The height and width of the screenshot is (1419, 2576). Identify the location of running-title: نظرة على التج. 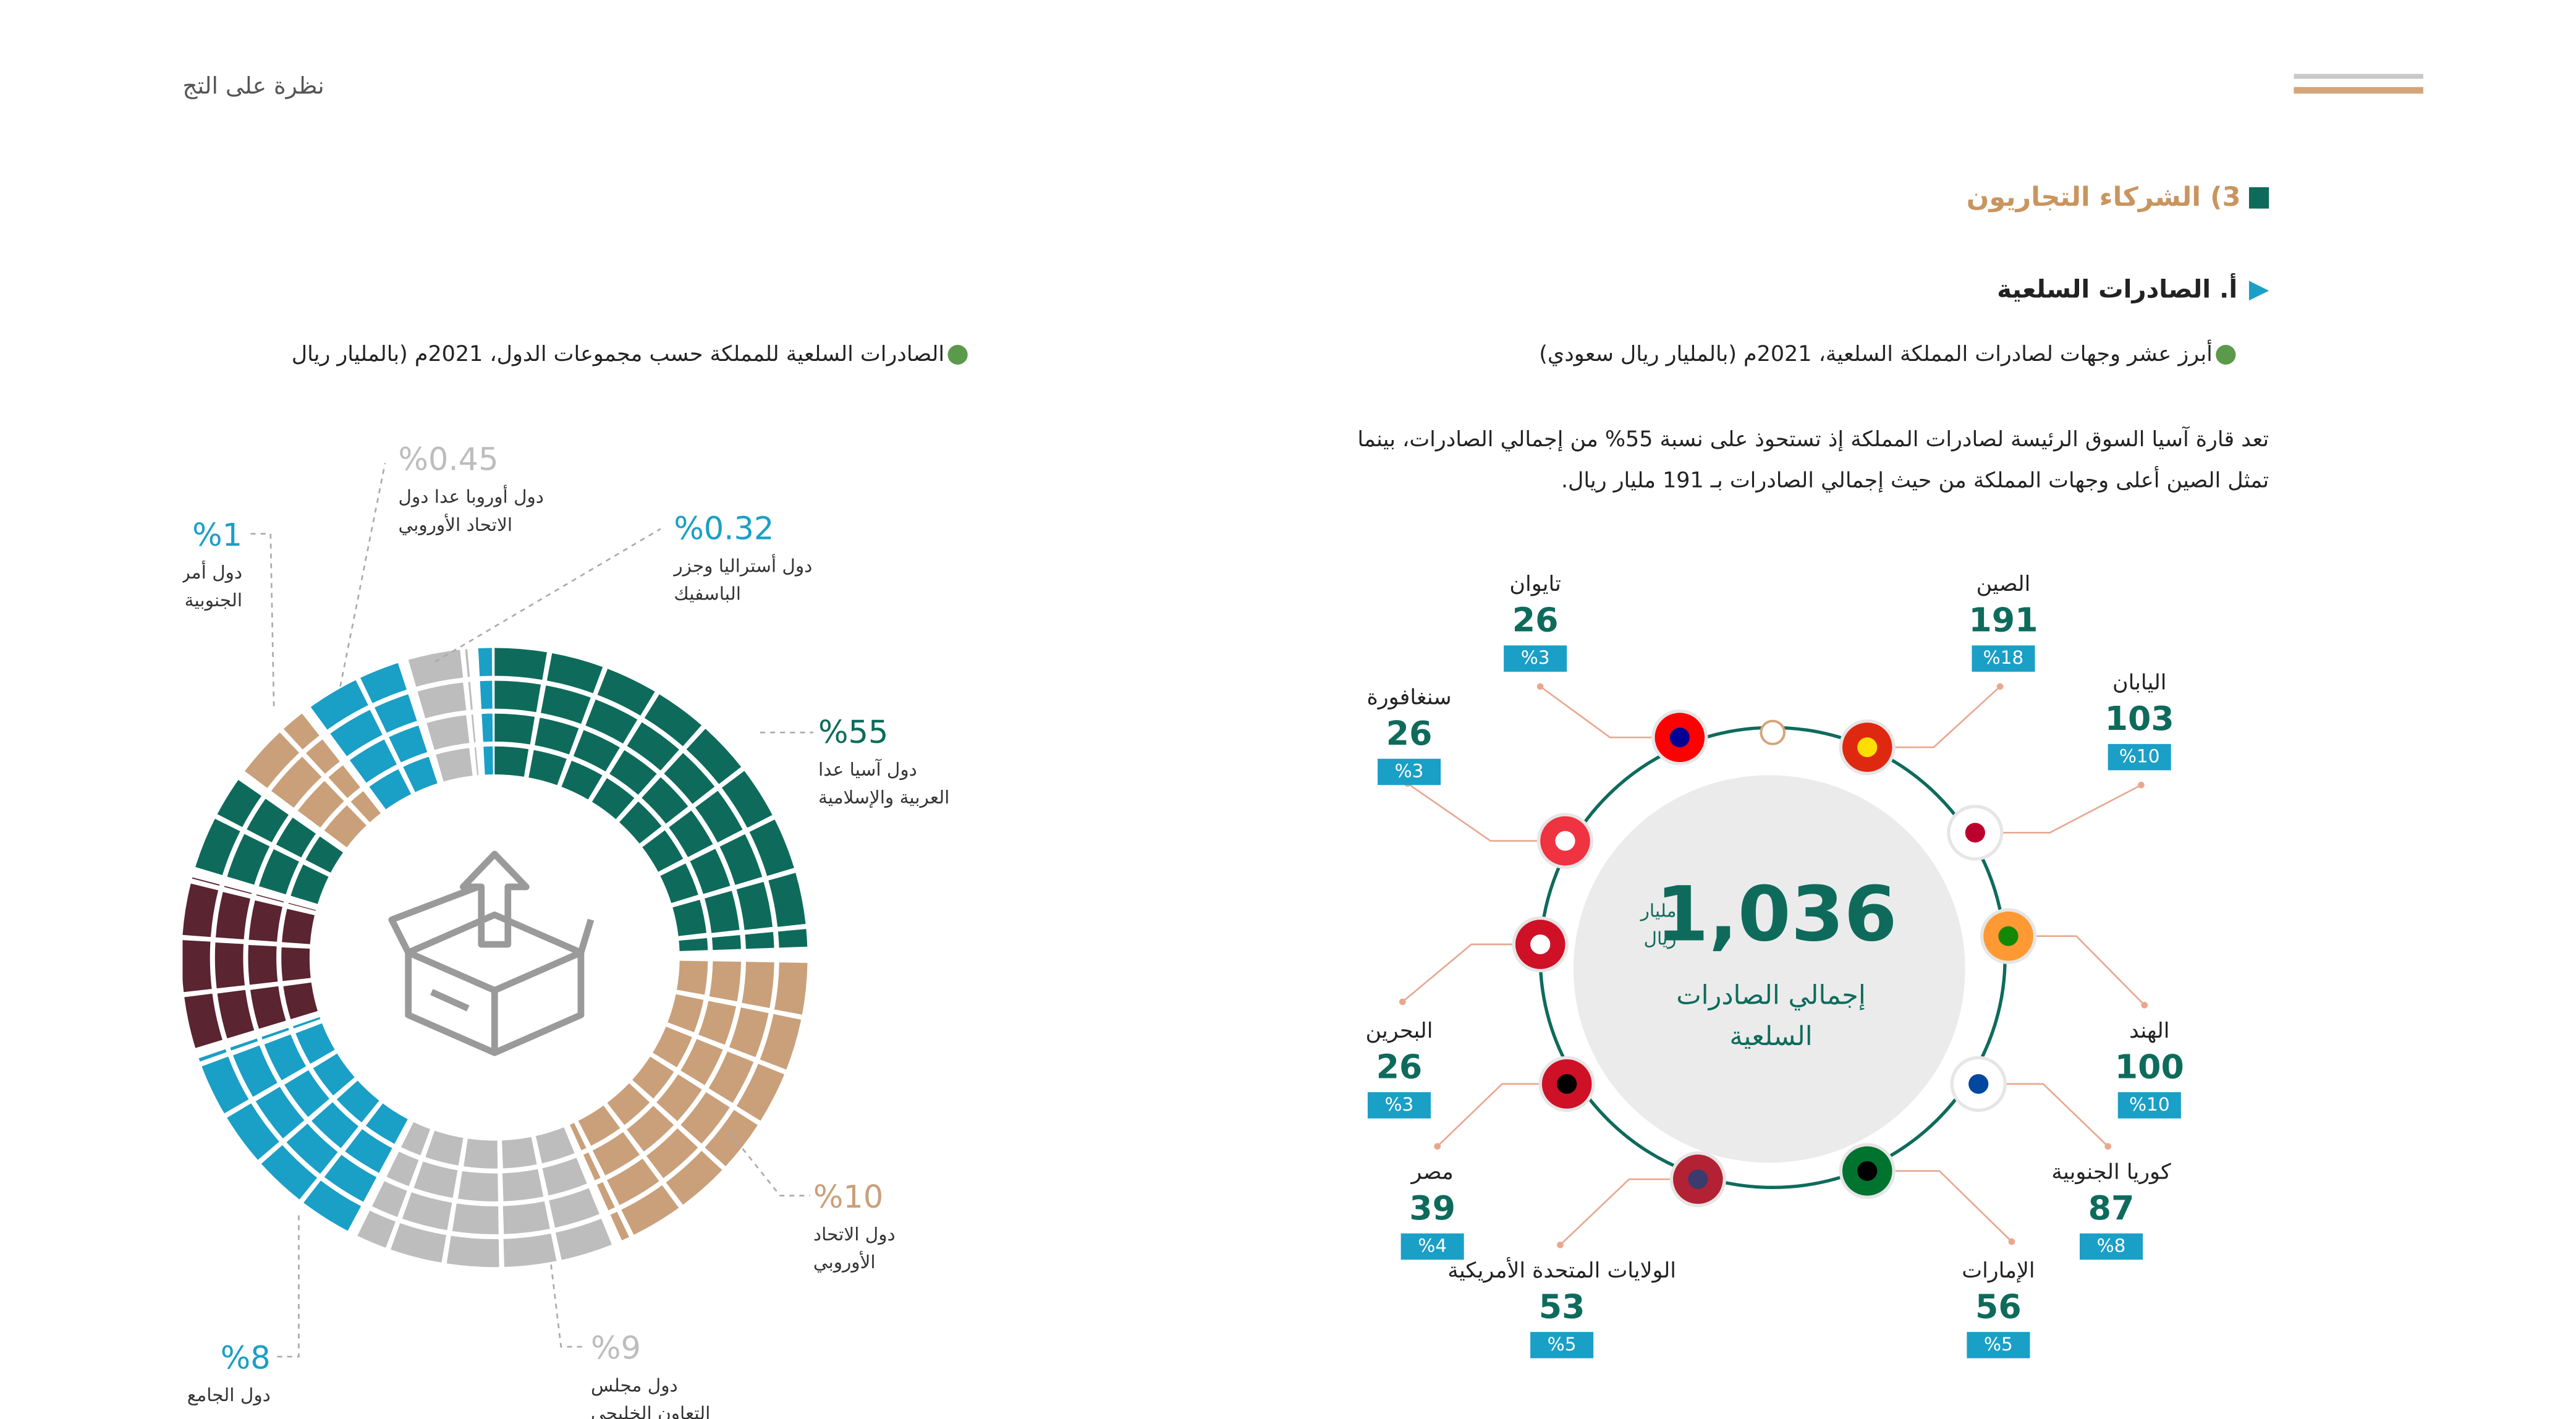
(253, 86).